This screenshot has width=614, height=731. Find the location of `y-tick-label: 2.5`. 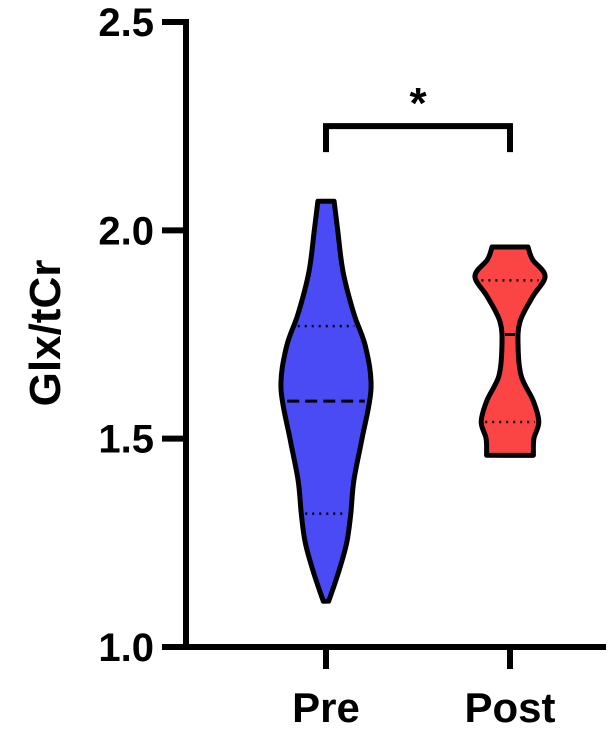

y-tick-label: 2.5 is located at coordinates (126, 23).